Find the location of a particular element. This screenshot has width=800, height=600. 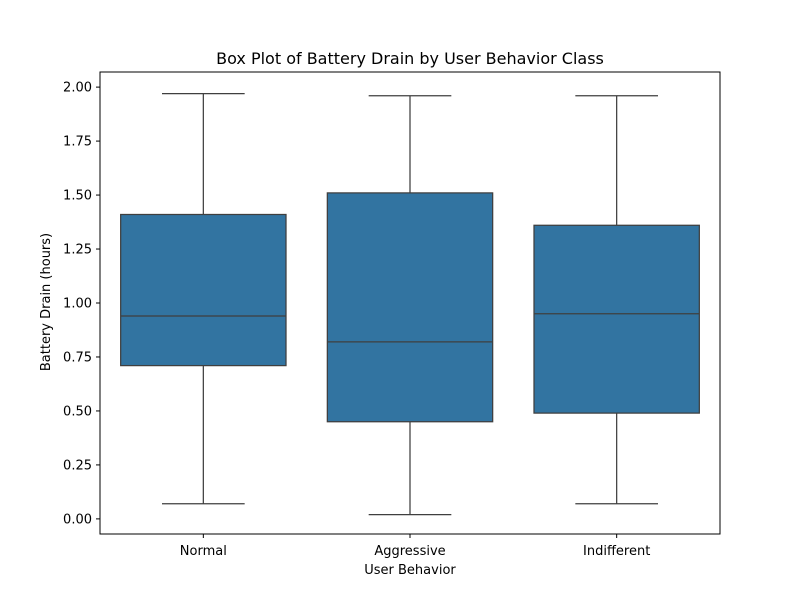

x-tick-label: Aggressive is located at coordinates (409, 551).